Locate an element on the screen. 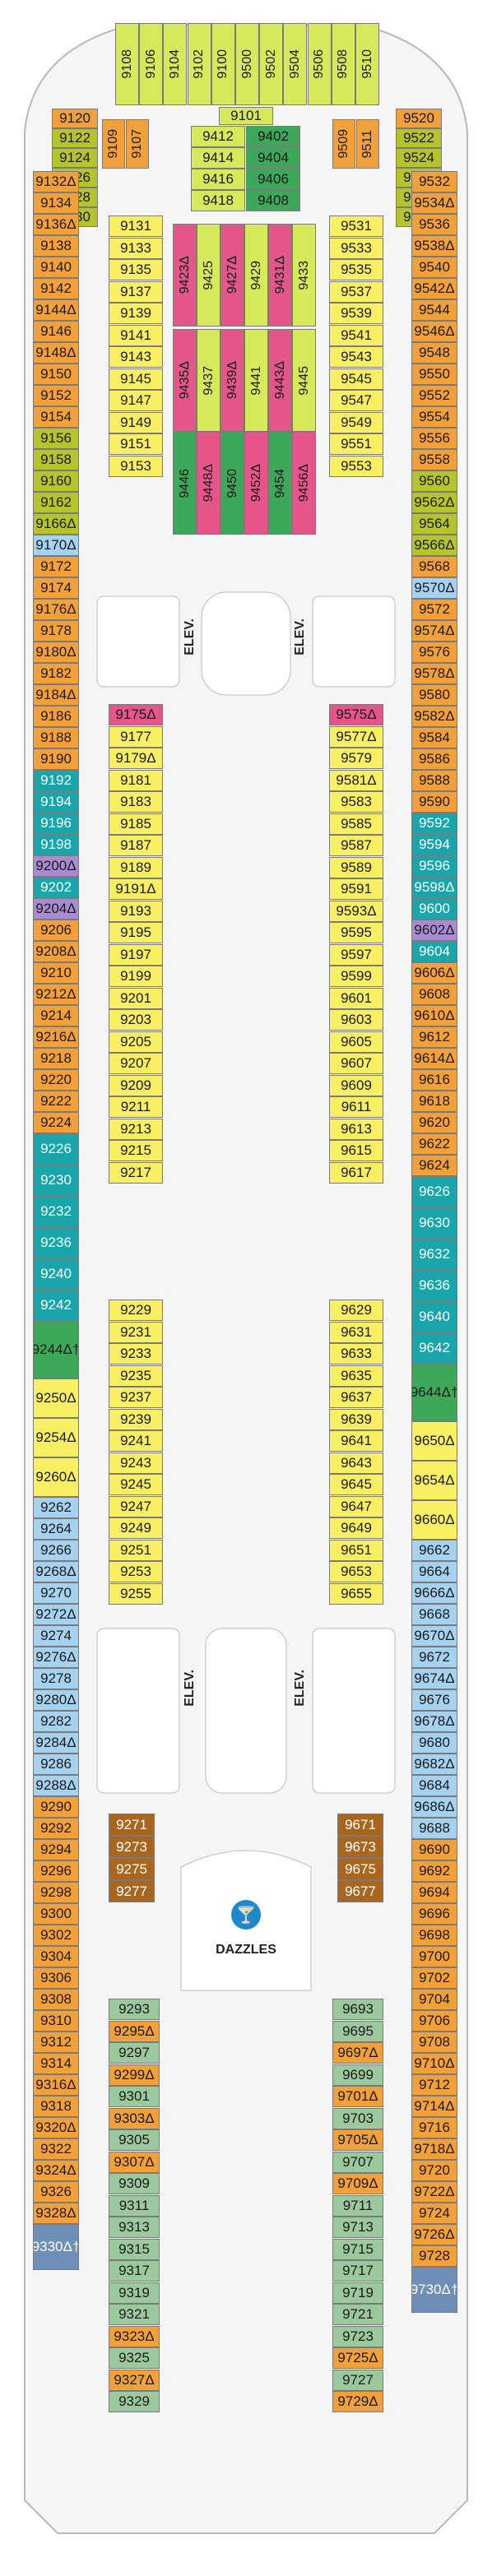  cabin-9670: 9670Δ is located at coordinates (434, 1636).